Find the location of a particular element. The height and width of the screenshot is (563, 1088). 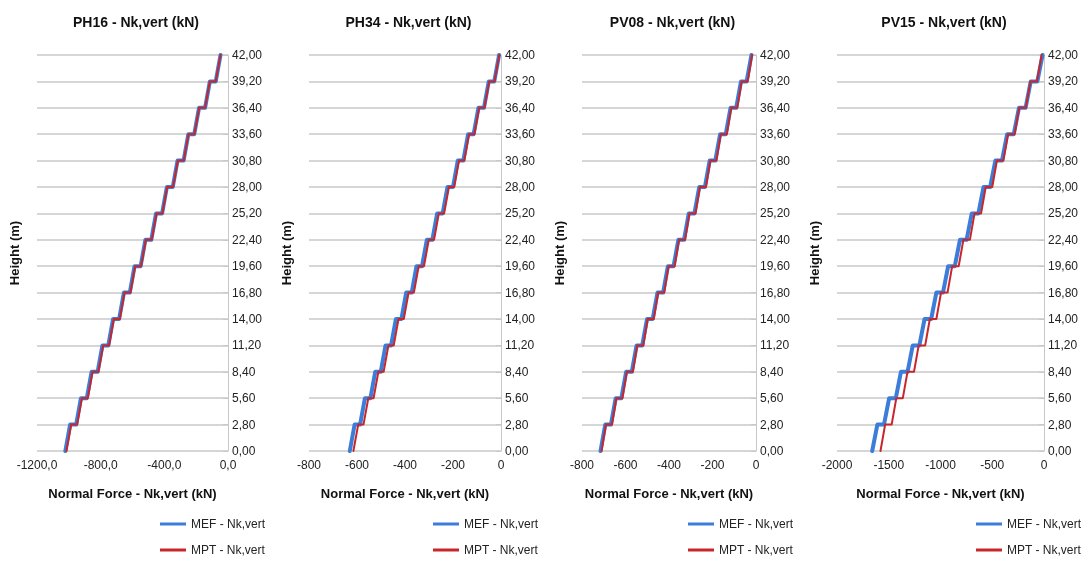

x-tick-label: -2000 is located at coordinates (837, 465).